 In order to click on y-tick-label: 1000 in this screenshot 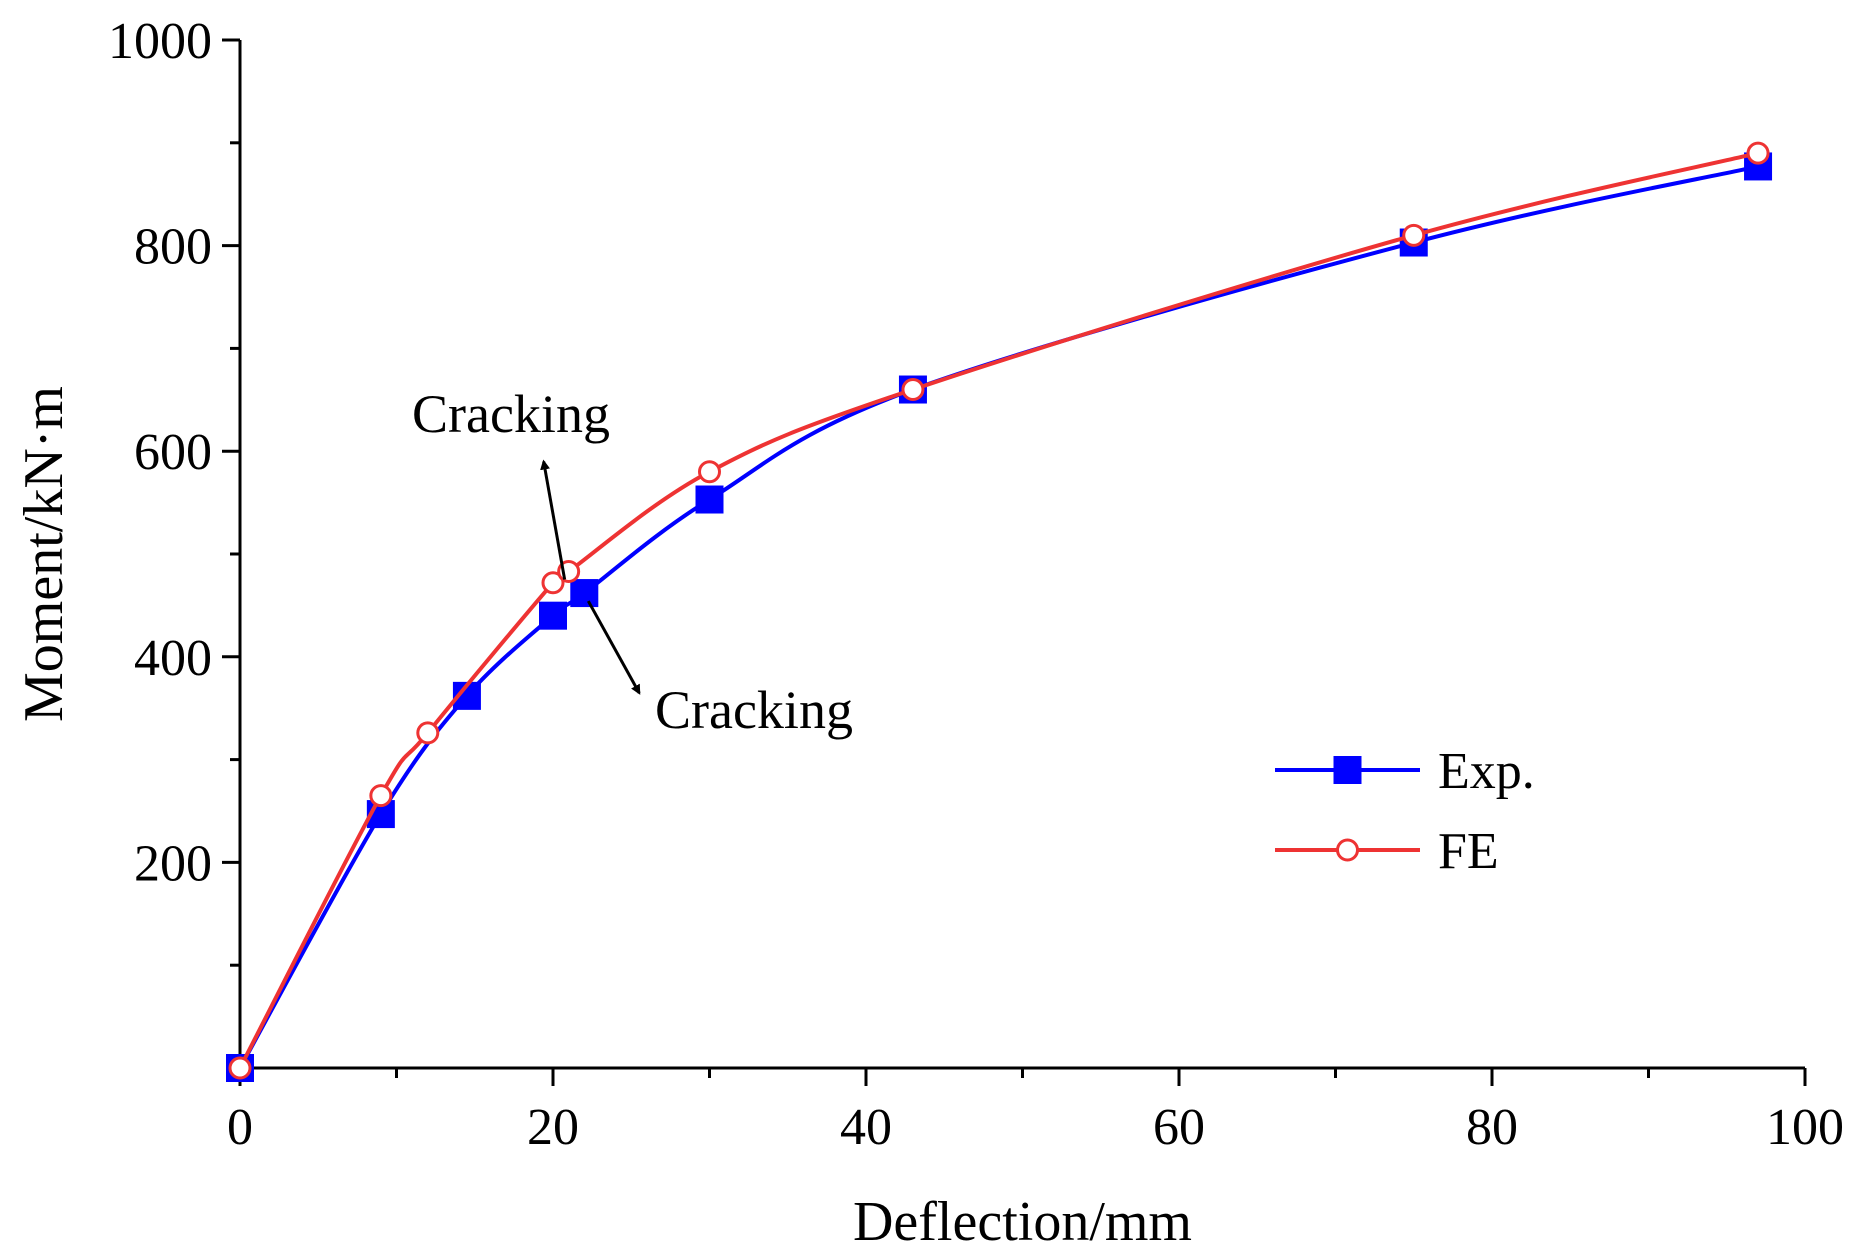, I will do `click(160, 41)`.